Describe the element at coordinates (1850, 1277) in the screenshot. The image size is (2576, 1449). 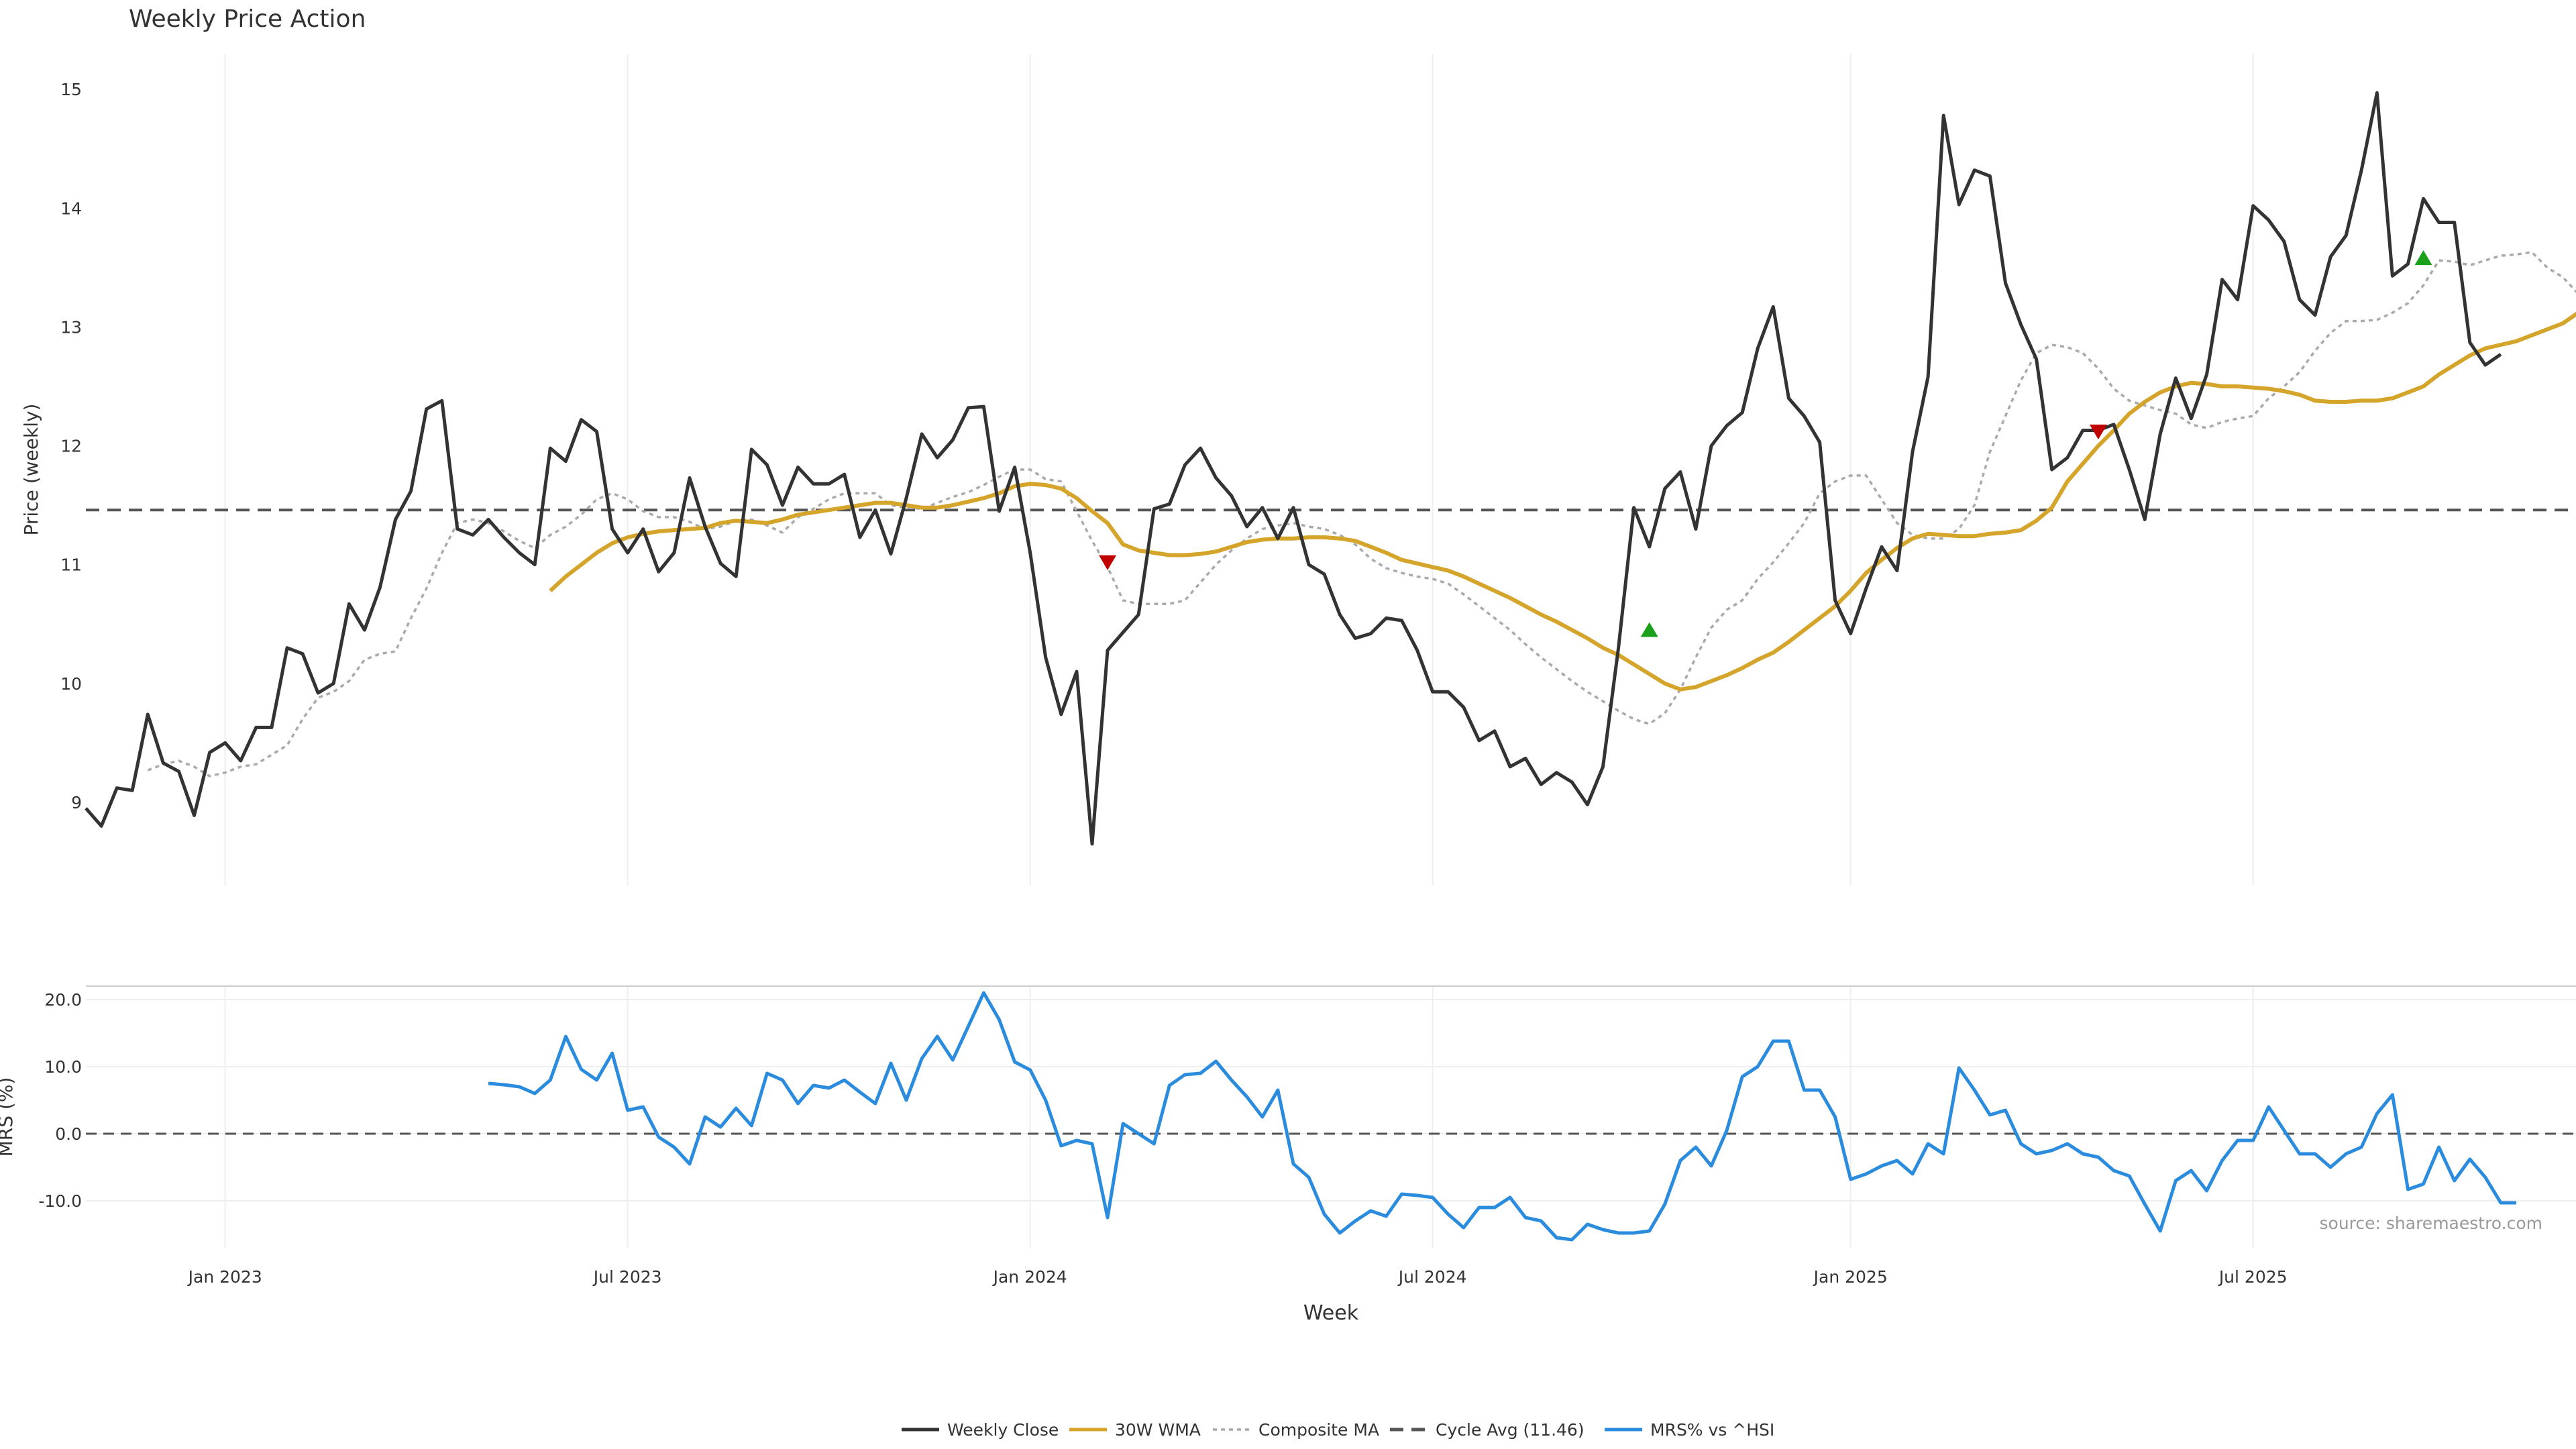
I see `x-tick-label: Jan 2025` at that location.